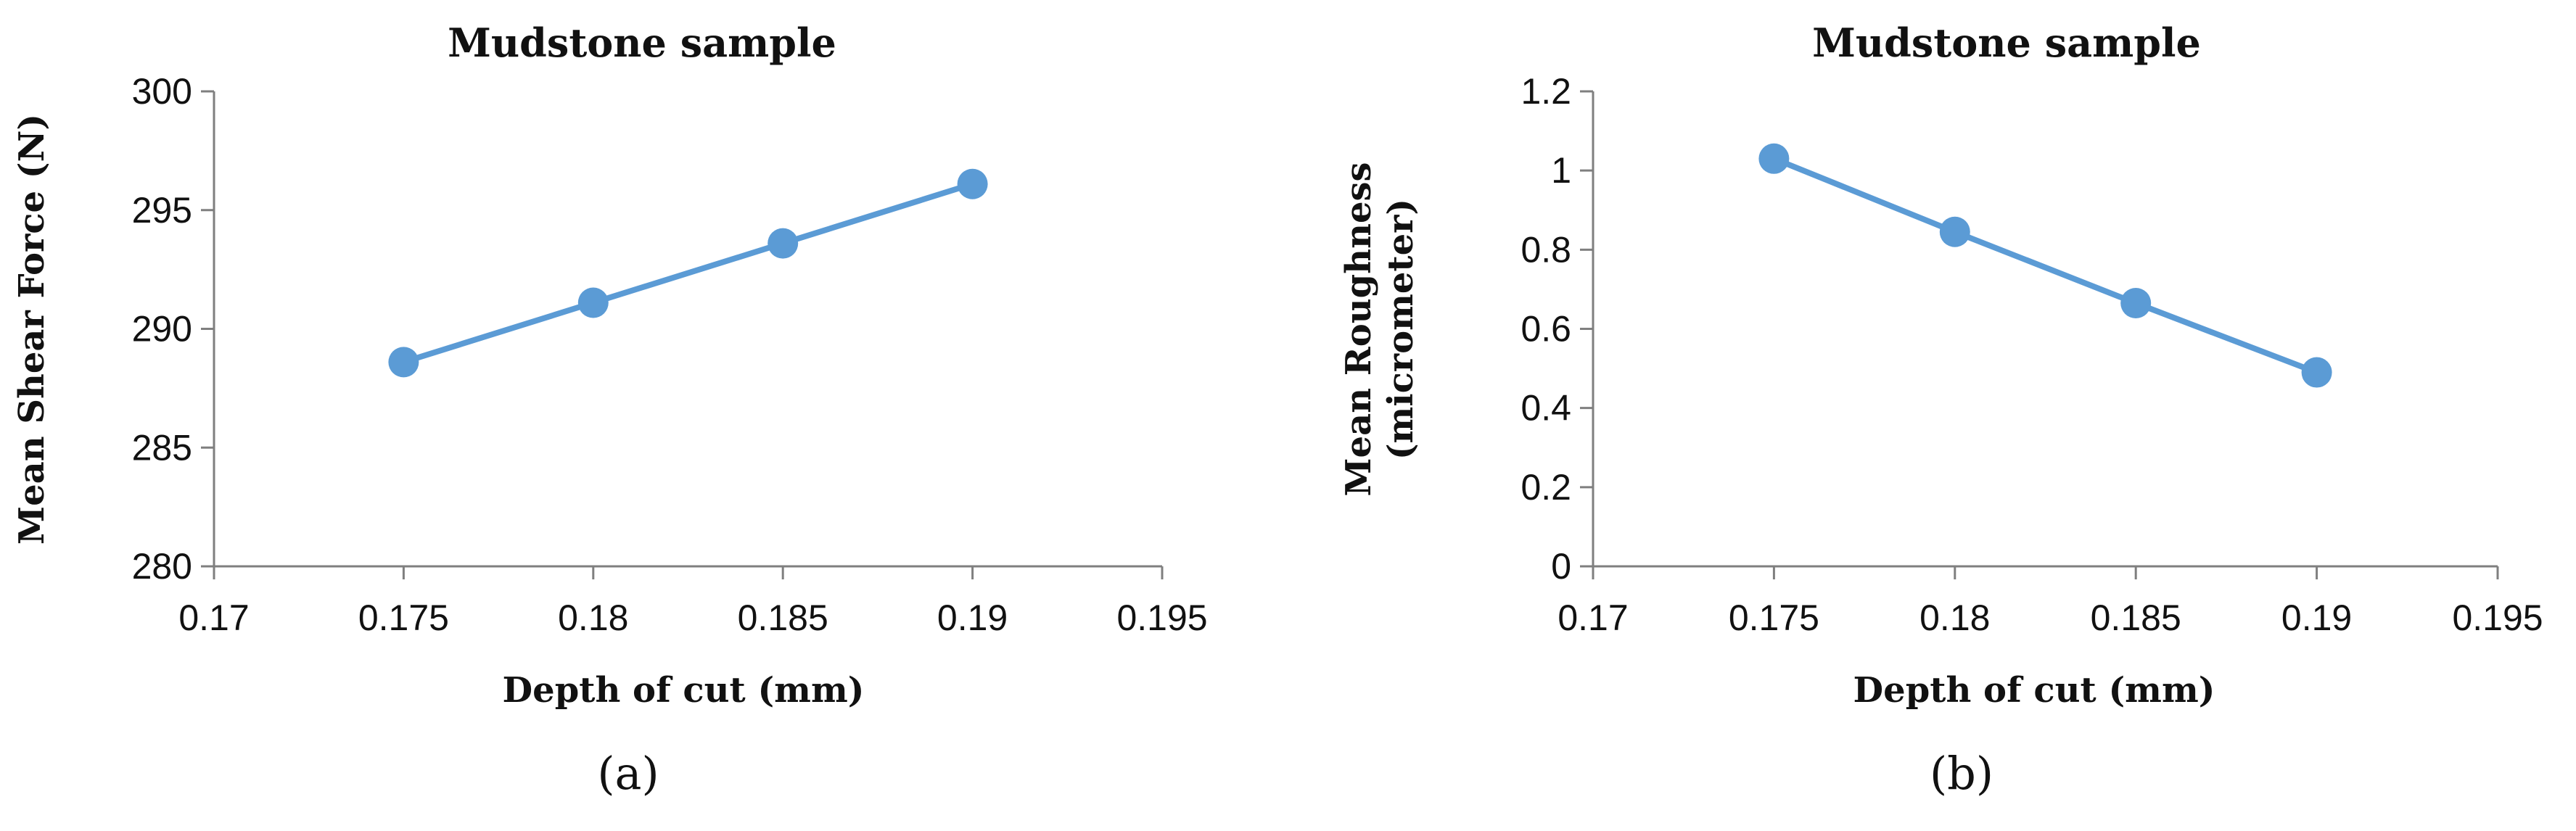 This screenshot has width=2576, height=831. What do you see at coordinates (1561, 170) in the screenshot?
I see `y-tick-label: 1` at bounding box center [1561, 170].